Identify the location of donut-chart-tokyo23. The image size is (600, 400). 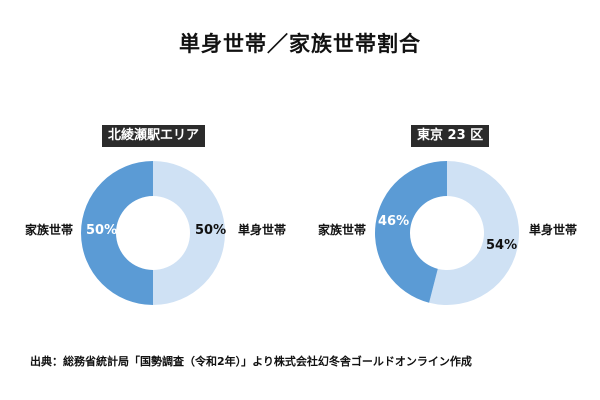
(447, 233).